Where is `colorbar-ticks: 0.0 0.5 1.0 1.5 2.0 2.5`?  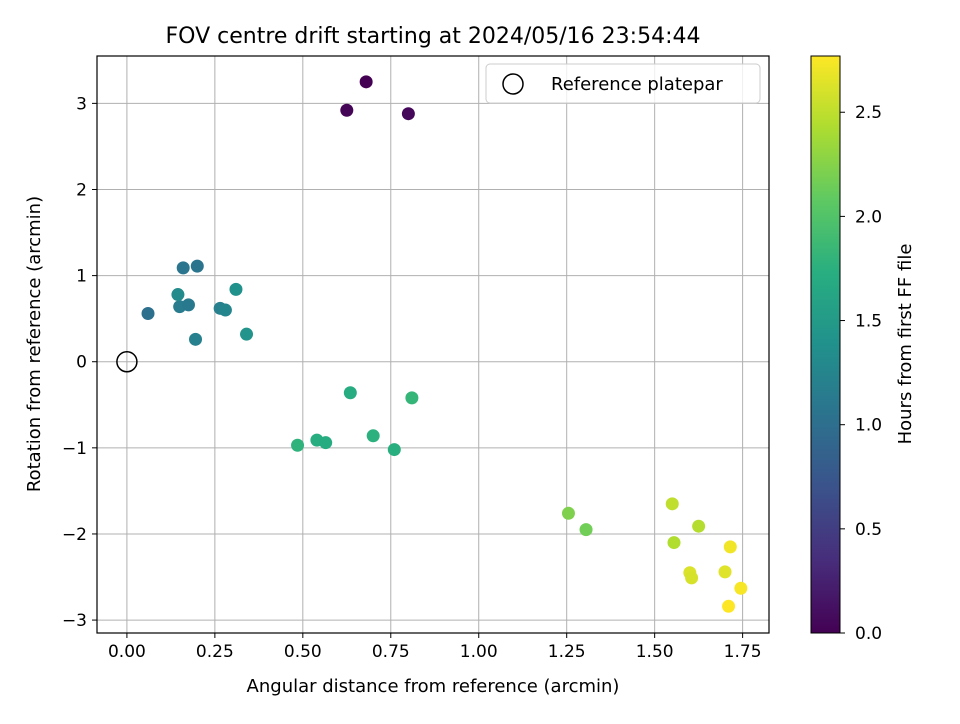 colorbar-ticks: 0.0 0.5 1.0 1.5 2.0 2.5 is located at coordinates (861, 373).